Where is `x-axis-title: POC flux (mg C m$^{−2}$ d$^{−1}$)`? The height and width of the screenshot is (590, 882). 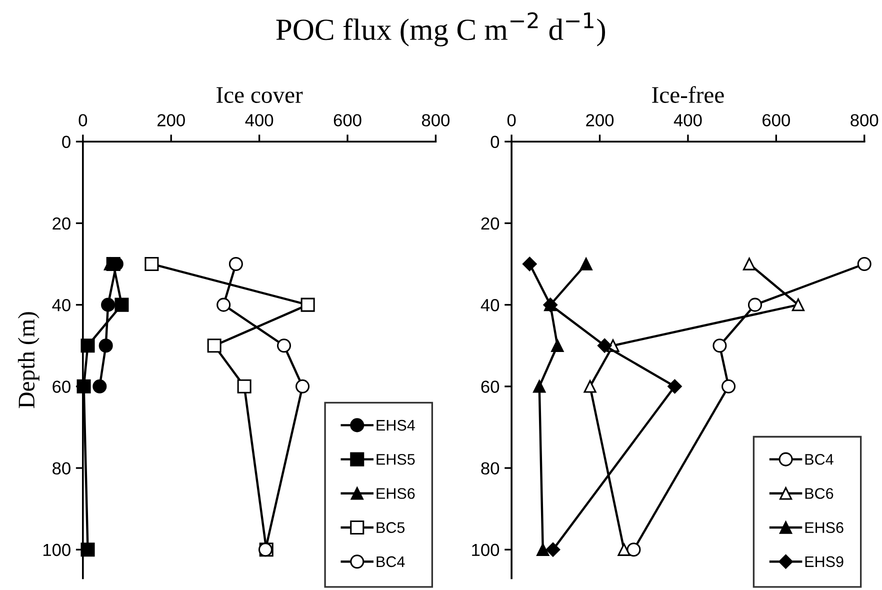
x-axis-title: POC flux (mg C m$^{−2}$ d$^{−1}$) is located at coordinates (441, 29).